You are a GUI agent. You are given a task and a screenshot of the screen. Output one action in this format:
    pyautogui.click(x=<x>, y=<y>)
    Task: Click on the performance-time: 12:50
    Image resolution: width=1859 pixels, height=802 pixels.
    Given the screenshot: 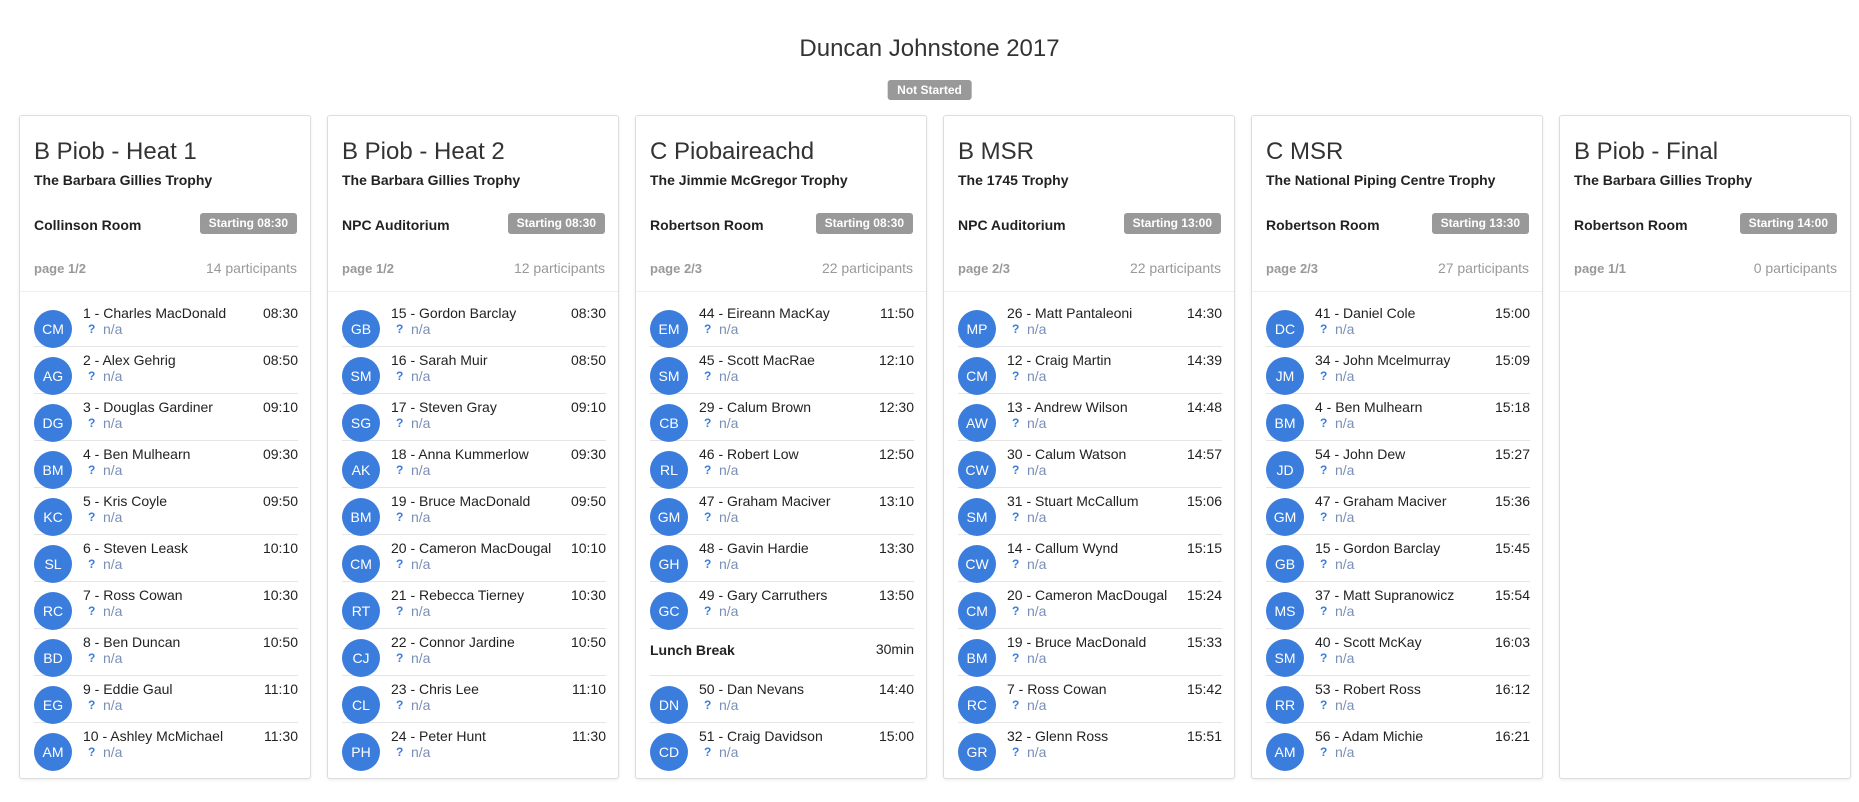 What is the action you would take?
    pyautogui.click(x=896, y=454)
    